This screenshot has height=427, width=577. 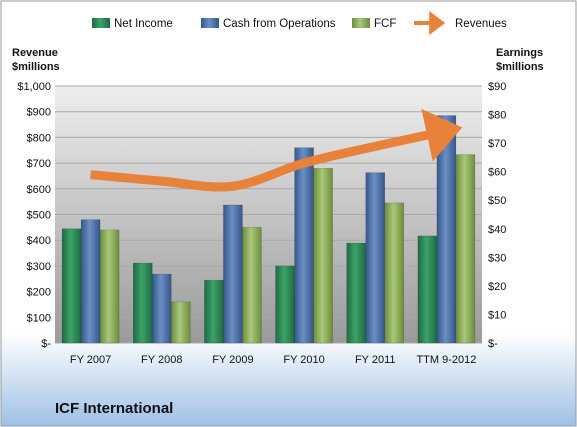 I want to click on revenues-line, so click(x=276, y=150).